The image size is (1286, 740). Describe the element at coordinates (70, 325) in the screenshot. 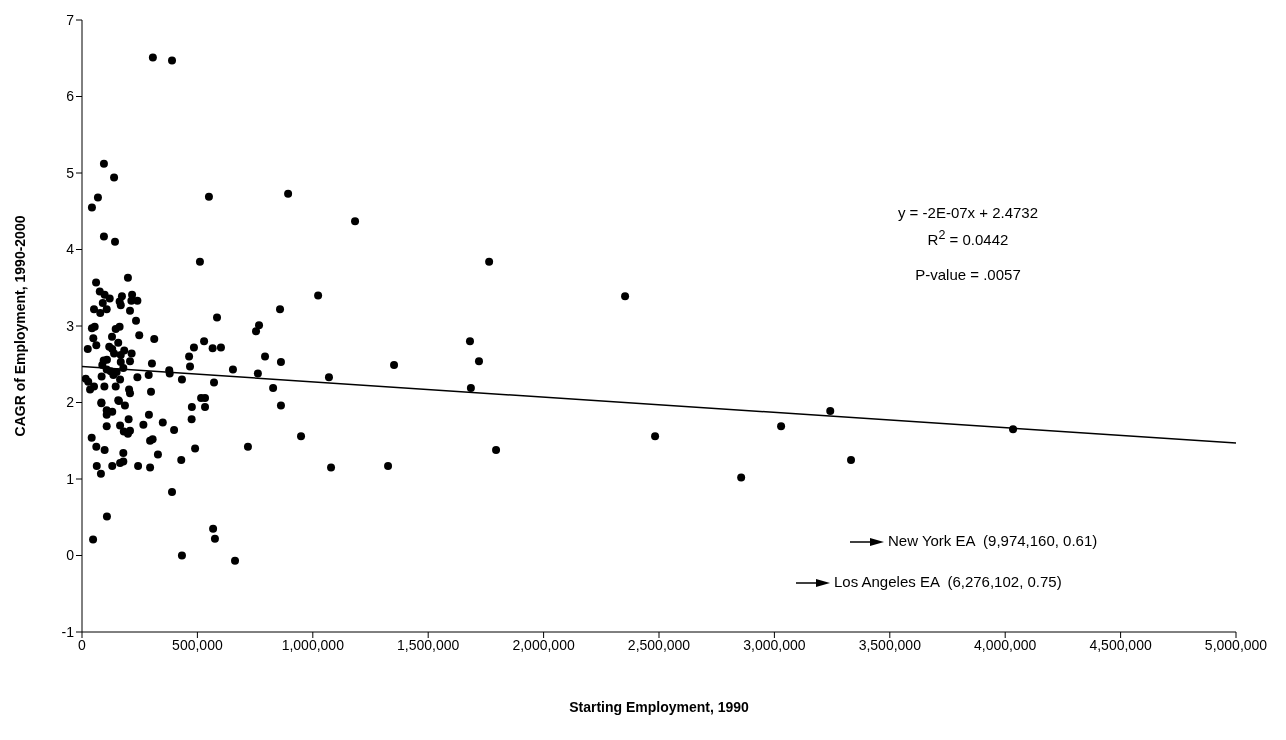

I see `y-tick-label: 3` at that location.